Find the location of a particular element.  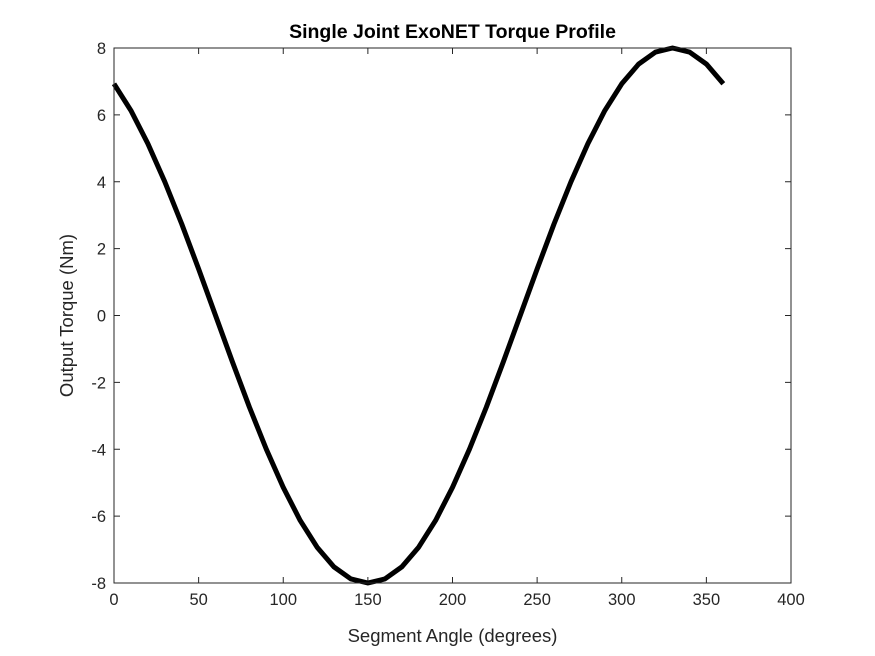

y-tick-label: 2 is located at coordinates (101, 250).